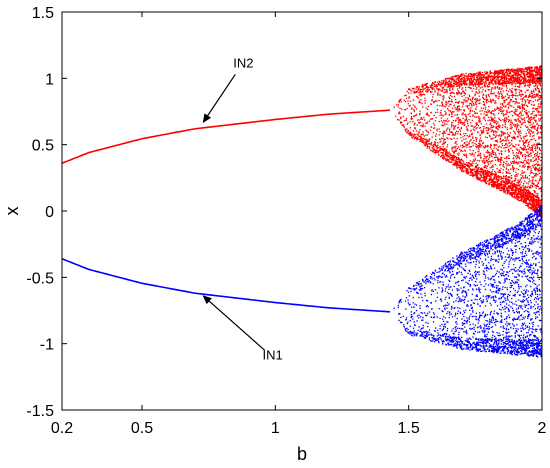 The height and width of the screenshot is (468, 550). I want to click on x-tick-label: 0.5, so click(142, 428).